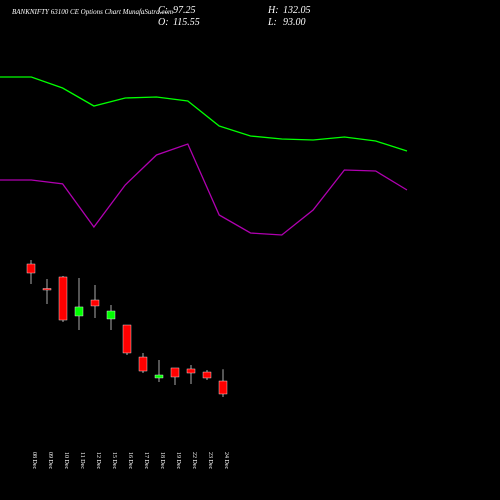 The height and width of the screenshot is (500, 500). I want to click on info-key: C:, so click(163, 10).